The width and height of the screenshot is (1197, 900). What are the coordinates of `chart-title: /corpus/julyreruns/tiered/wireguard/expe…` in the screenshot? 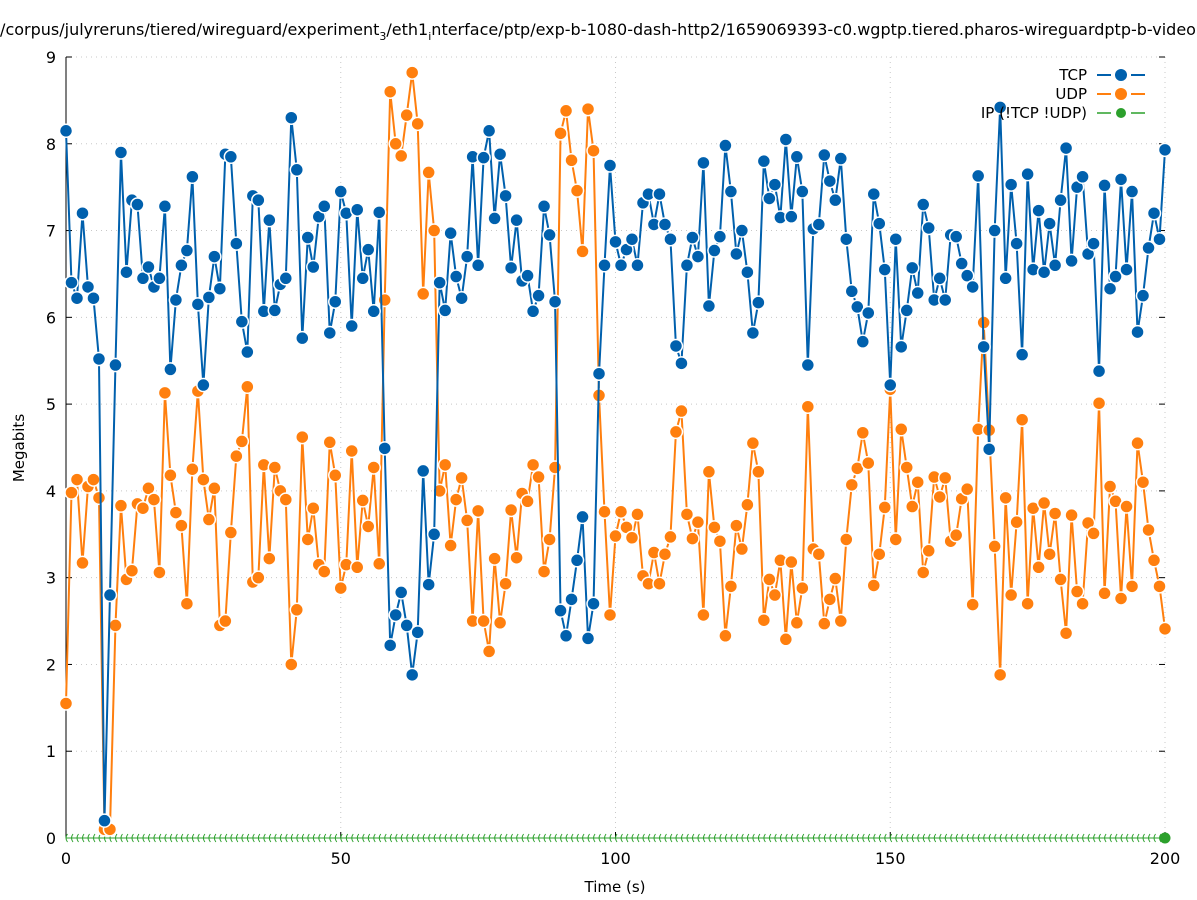 It's located at (598, 31).